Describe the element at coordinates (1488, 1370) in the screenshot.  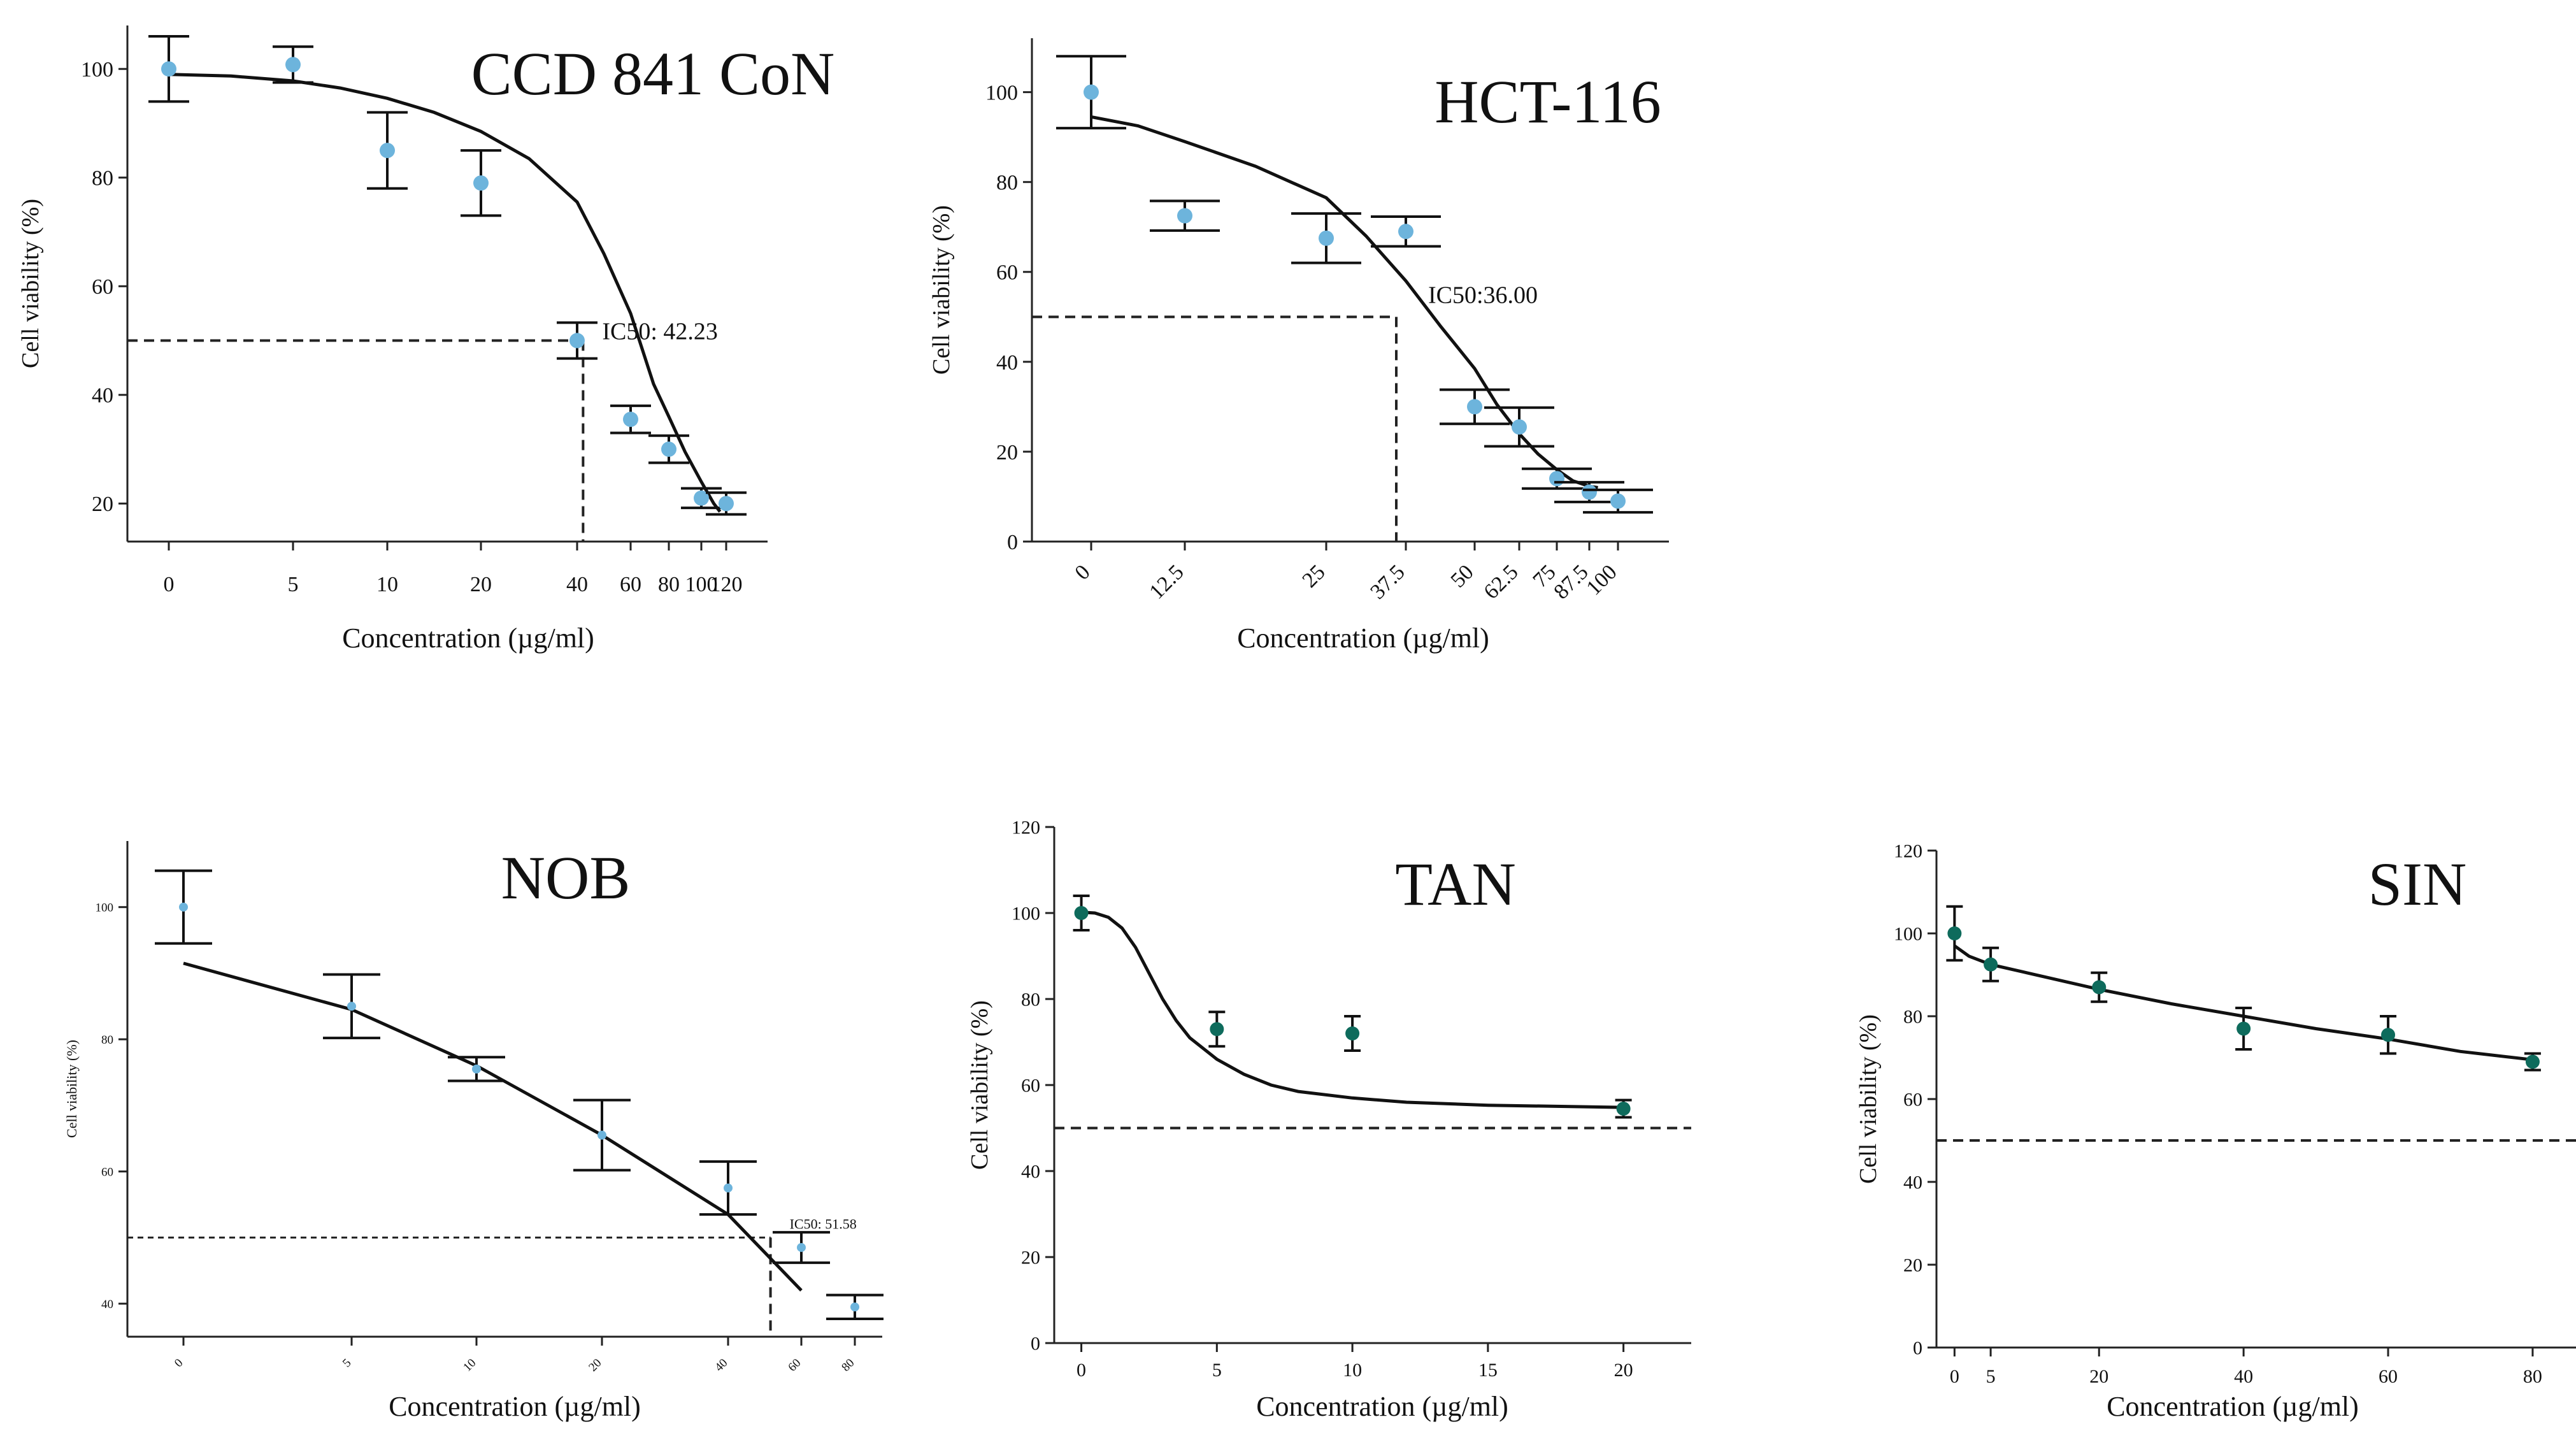
I see `x-tick-label: 15` at that location.